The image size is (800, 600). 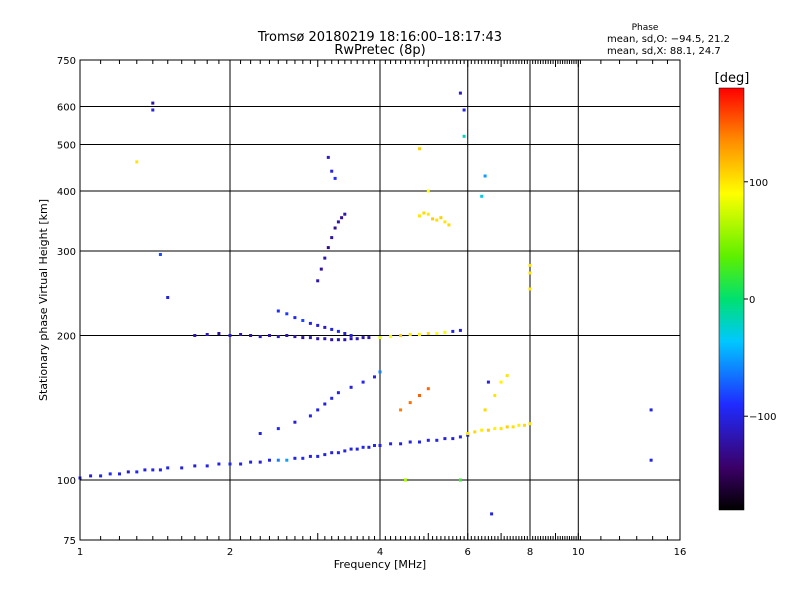 What do you see at coordinates (43, 300) in the screenshot?
I see `y-axis-label: Stationary phase Virtual Height [km]` at bounding box center [43, 300].